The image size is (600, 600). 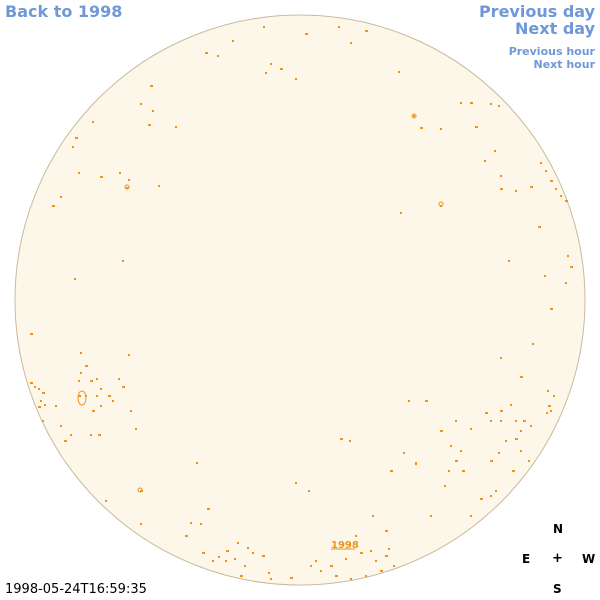 What do you see at coordinates (345, 545) in the screenshot?
I see `disk-year-label: 1998` at bounding box center [345, 545].